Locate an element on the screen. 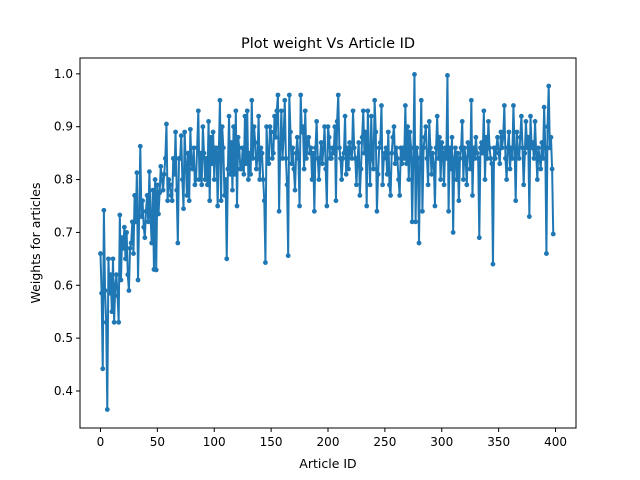 This screenshot has height=480, width=640. x-tick-label: 350 is located at coordinates (498, 442).